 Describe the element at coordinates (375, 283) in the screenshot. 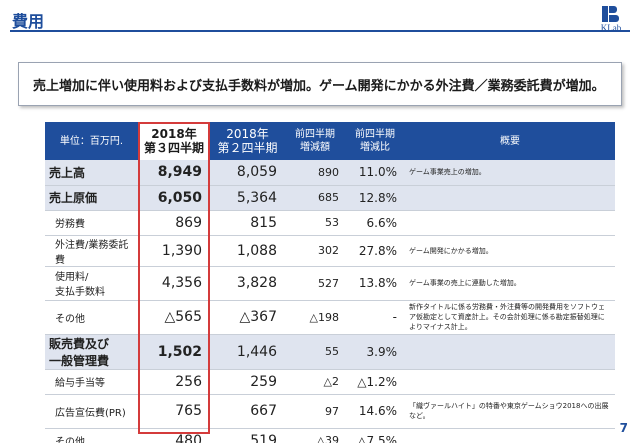

I see `ratio-value: 13.8%` at that location.